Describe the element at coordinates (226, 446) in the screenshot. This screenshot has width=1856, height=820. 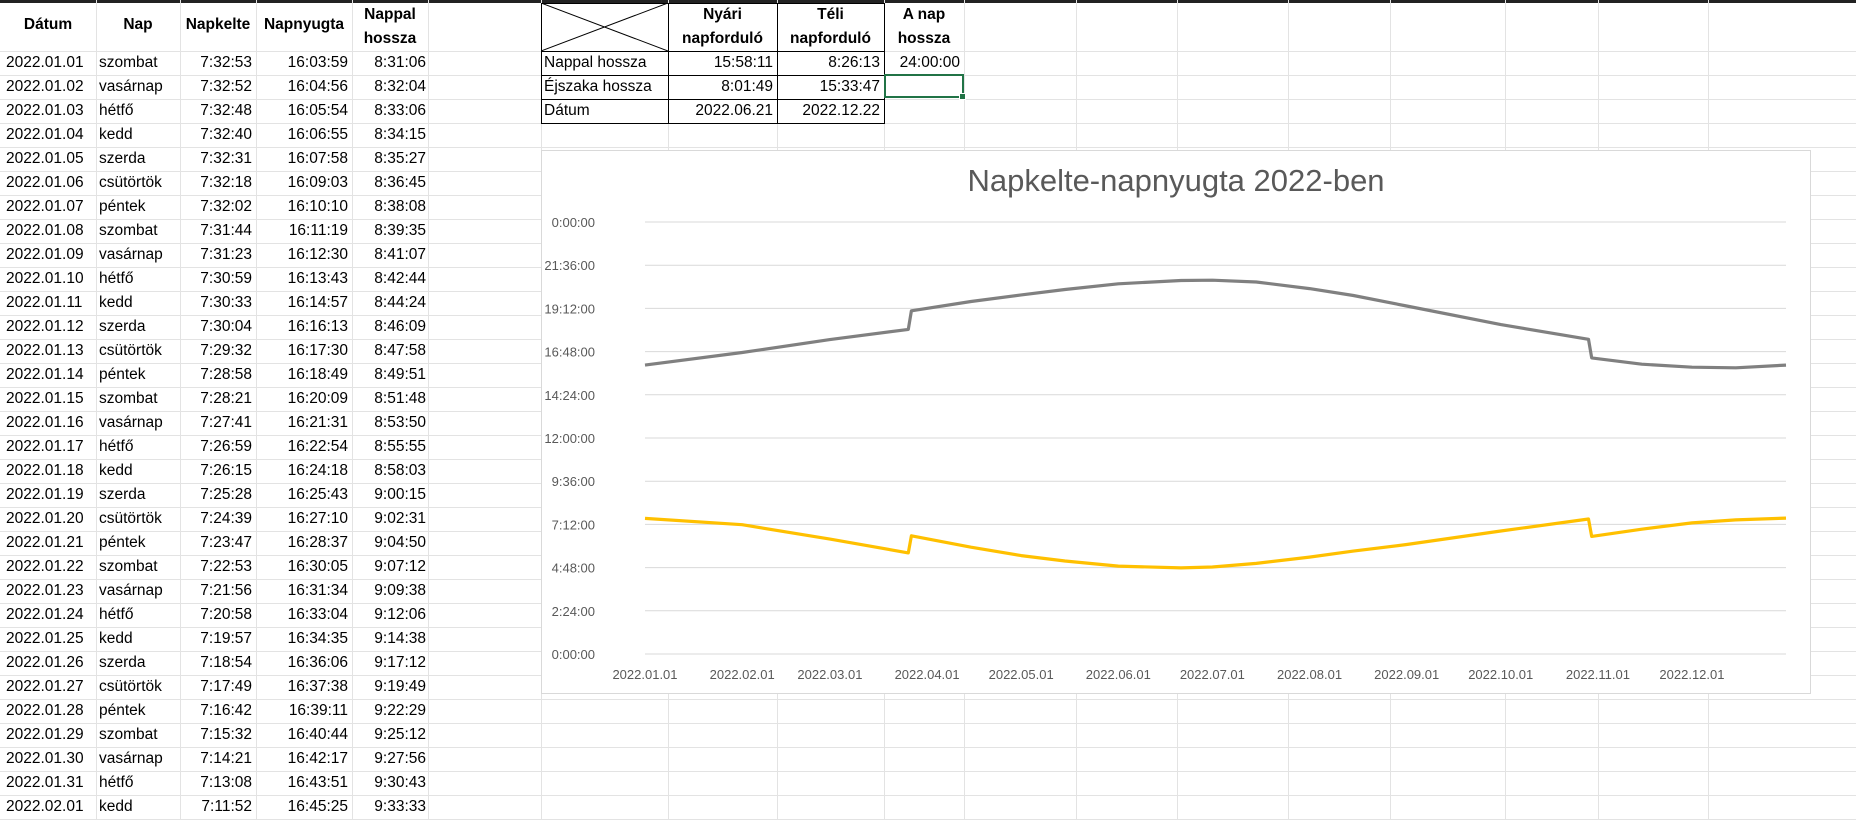
I see `cell-sunrise: 7:26:59` at that location.